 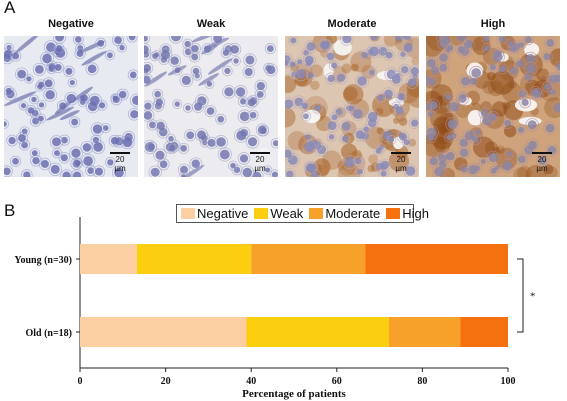 What do you see at coordinates (10, 8) in the screenshot?
I see `panel-a-letter: A` at bounding box center [10, 8].